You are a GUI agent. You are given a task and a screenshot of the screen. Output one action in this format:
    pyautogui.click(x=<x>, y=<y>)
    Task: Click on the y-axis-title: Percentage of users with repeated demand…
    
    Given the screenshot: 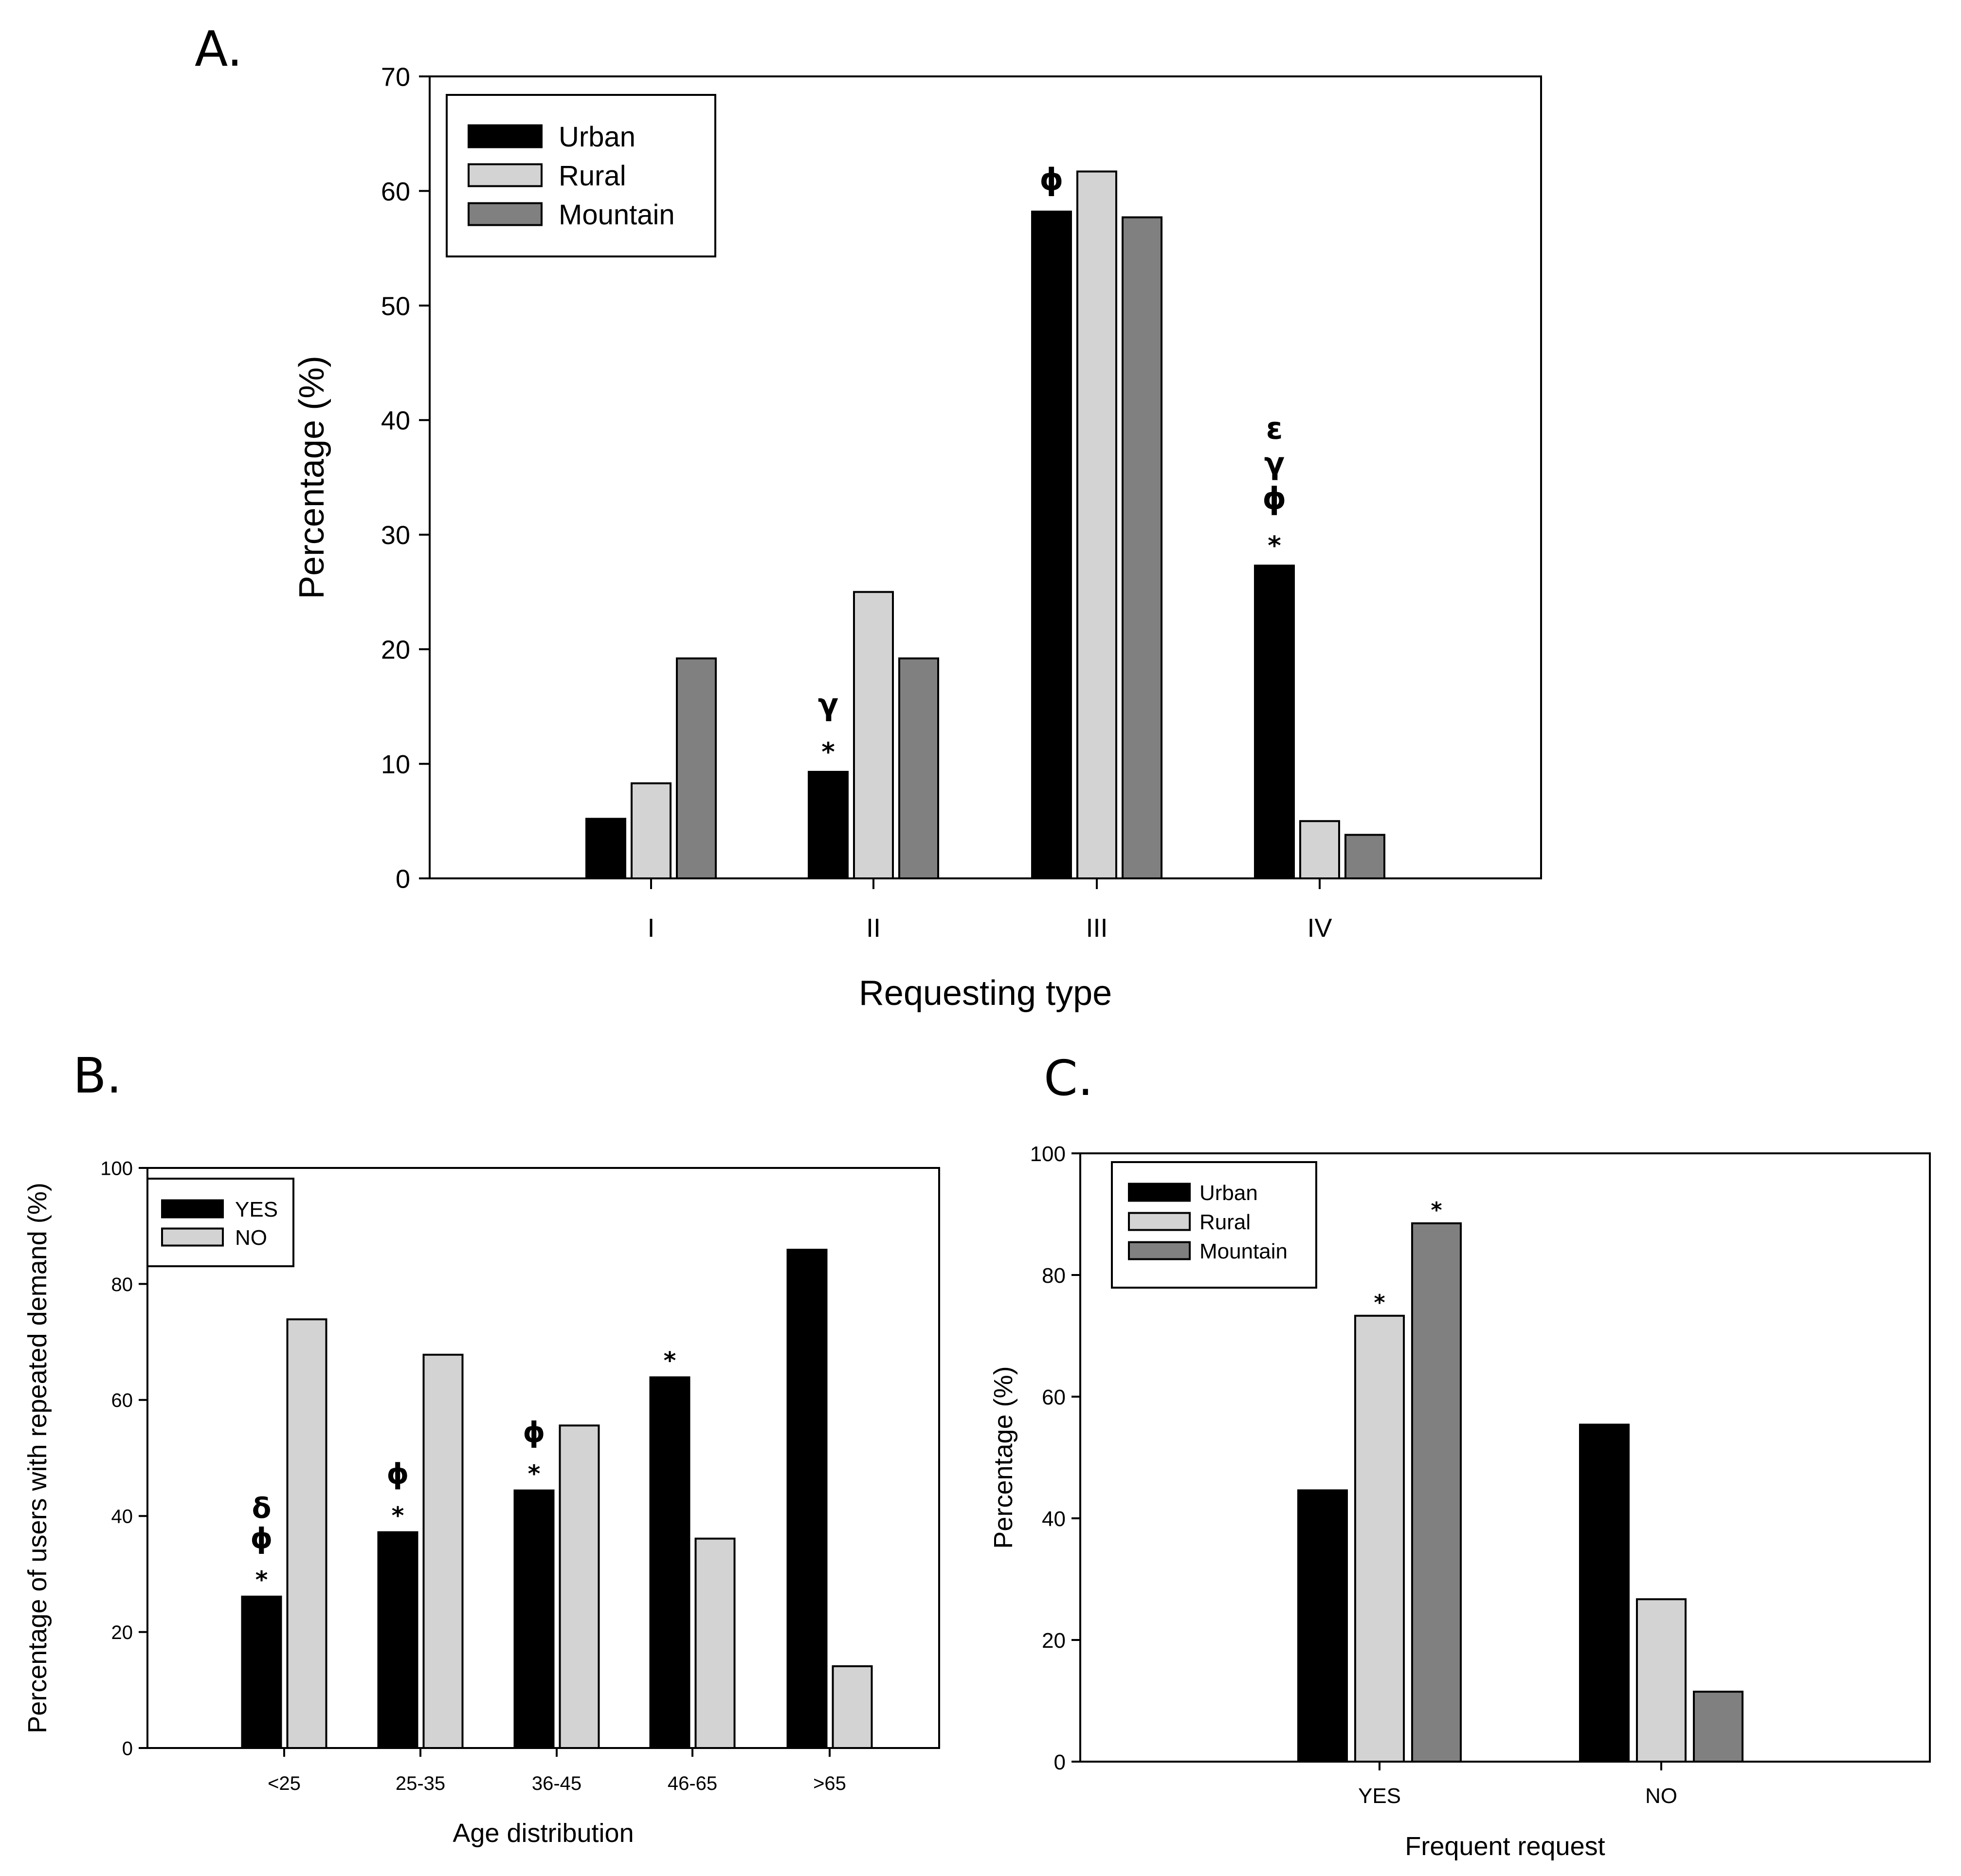 What is the action you would take?
    pyautogui.click(x=37, y=1458)
    